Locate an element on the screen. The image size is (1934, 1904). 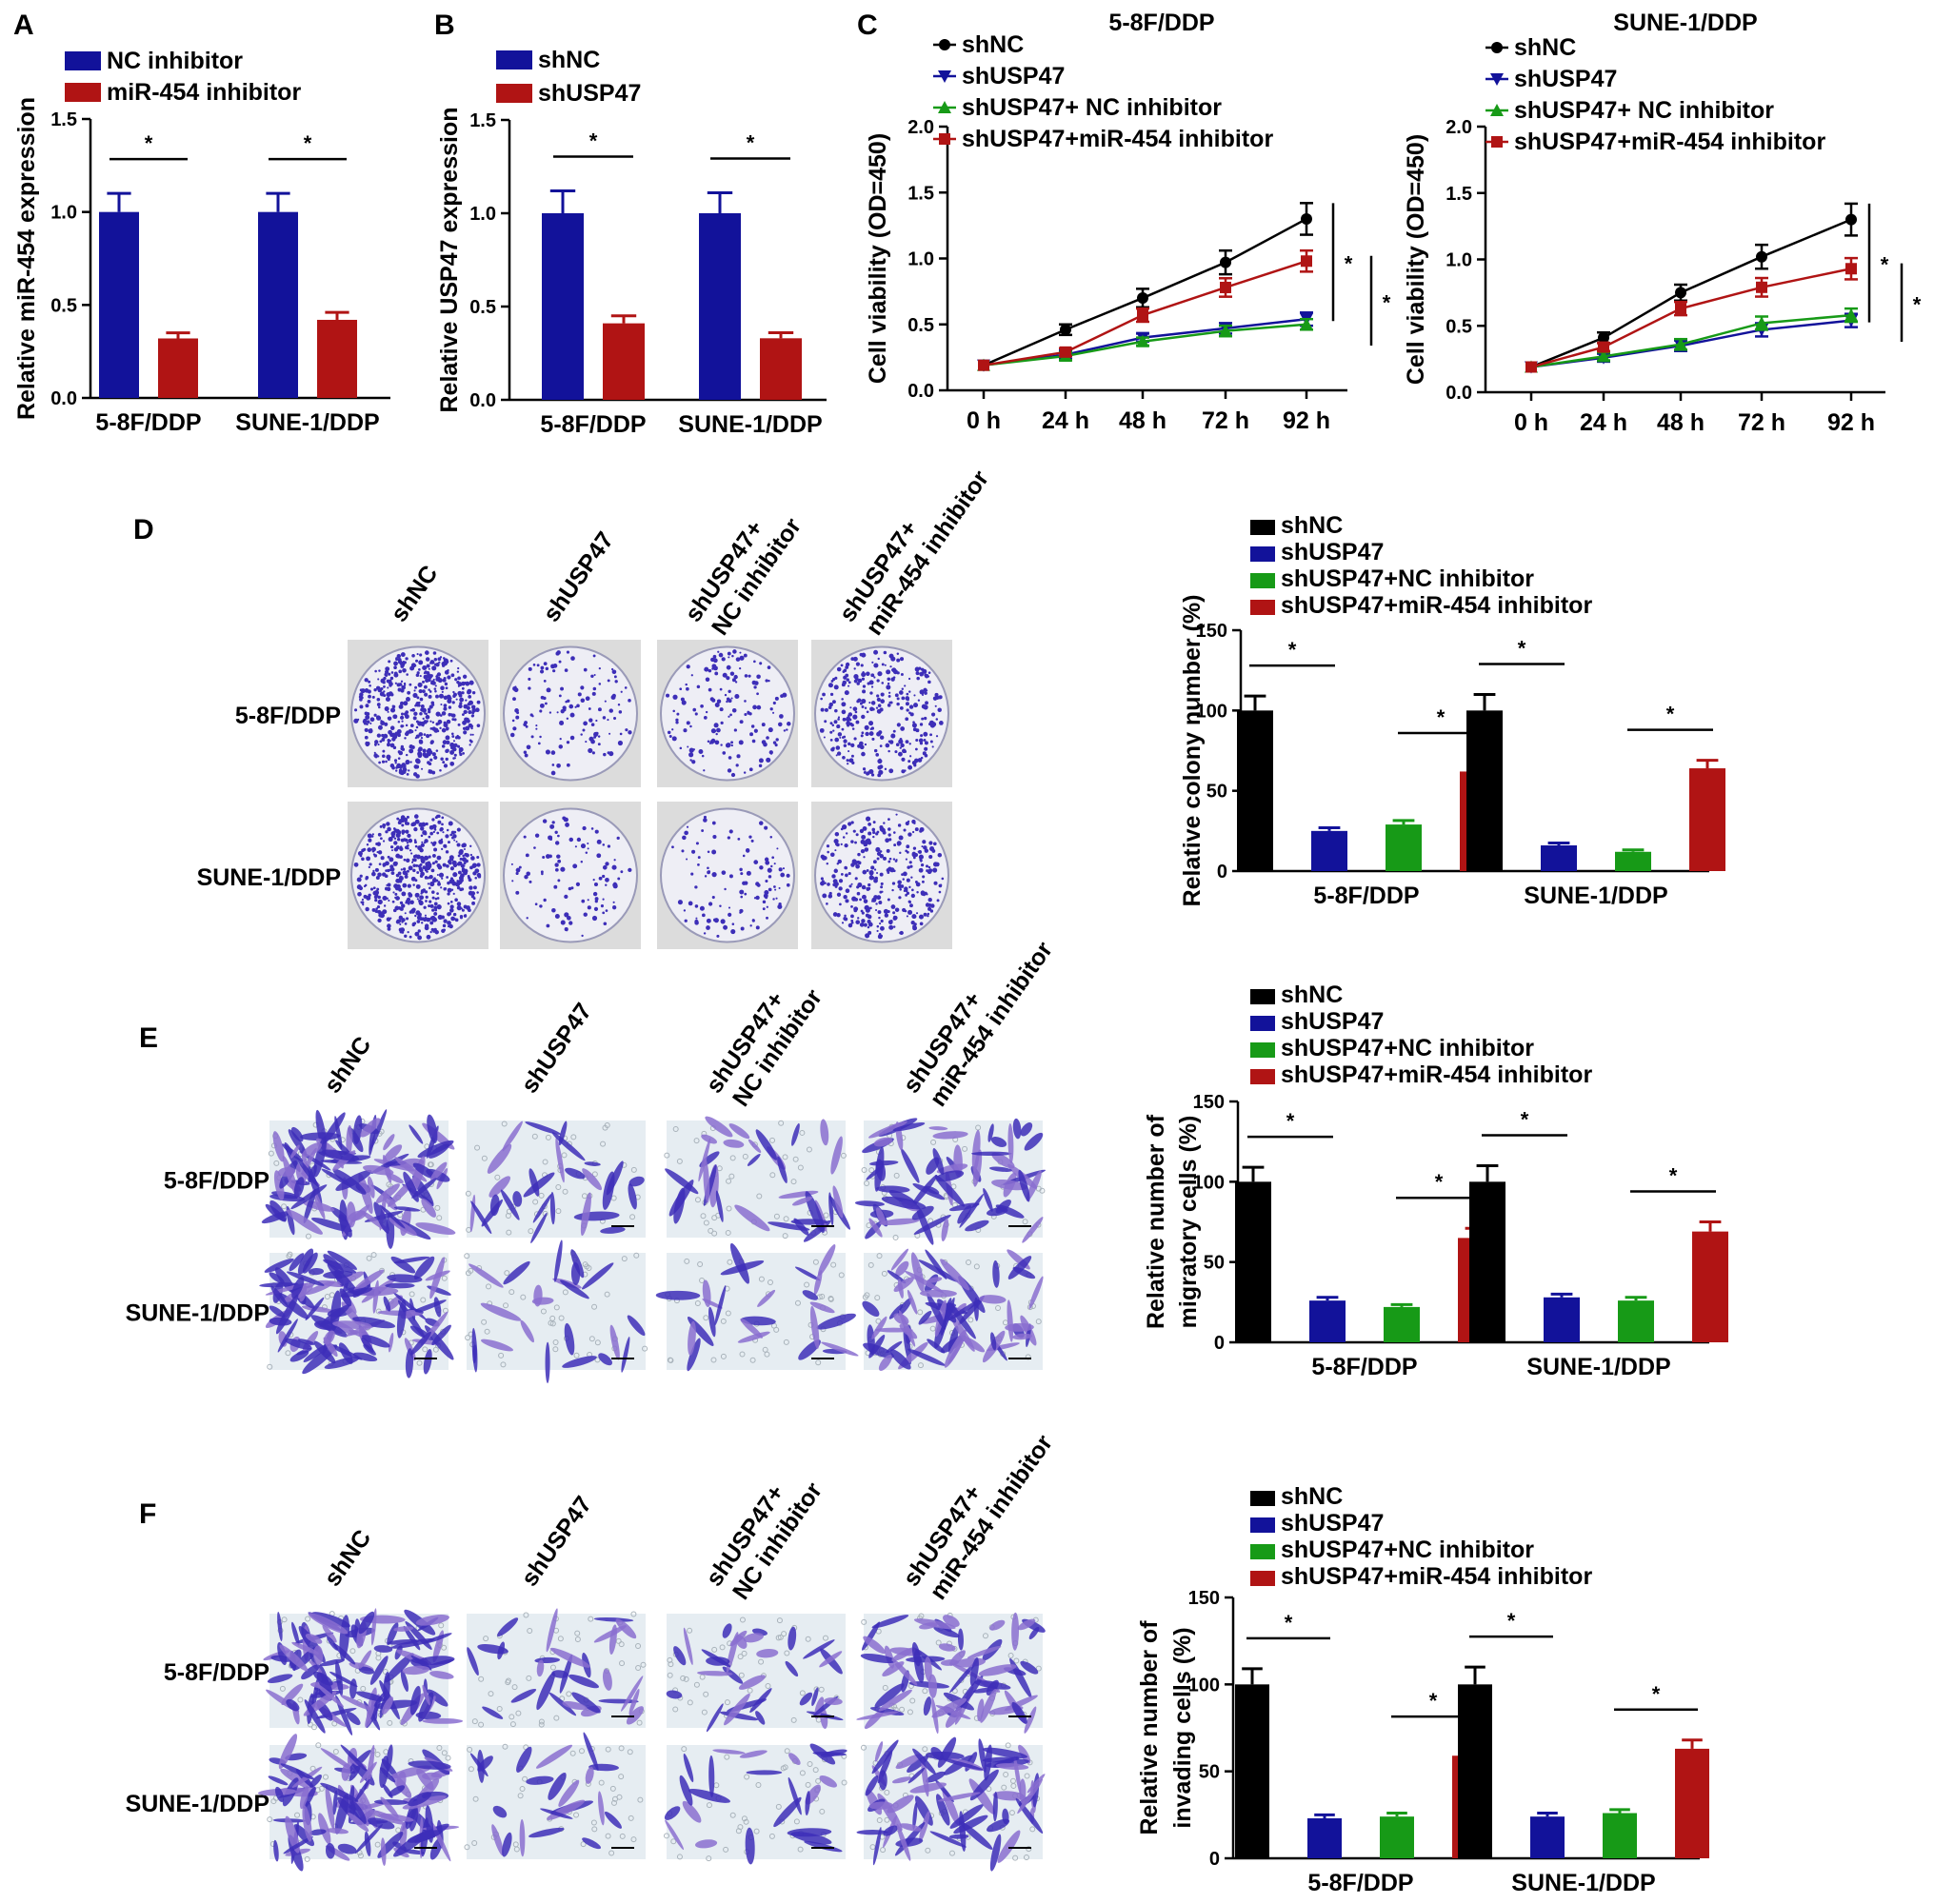
F-legend-label: shNC is located at coordinates (1312, 1496).